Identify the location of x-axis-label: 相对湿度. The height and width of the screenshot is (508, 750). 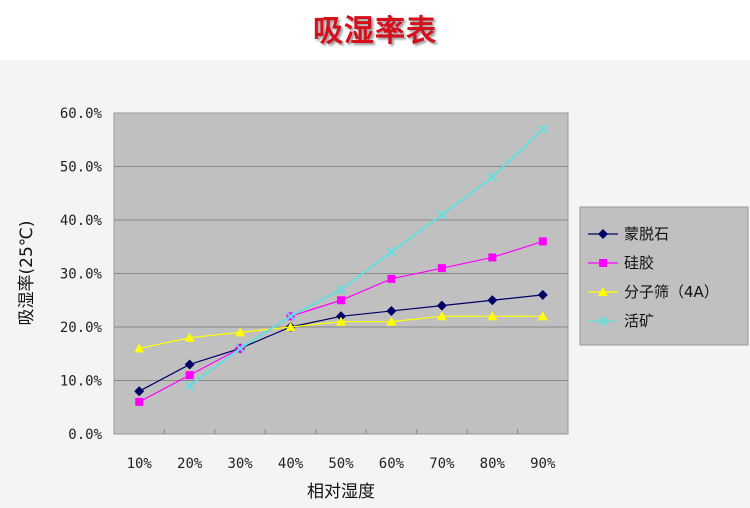
(341, 492).